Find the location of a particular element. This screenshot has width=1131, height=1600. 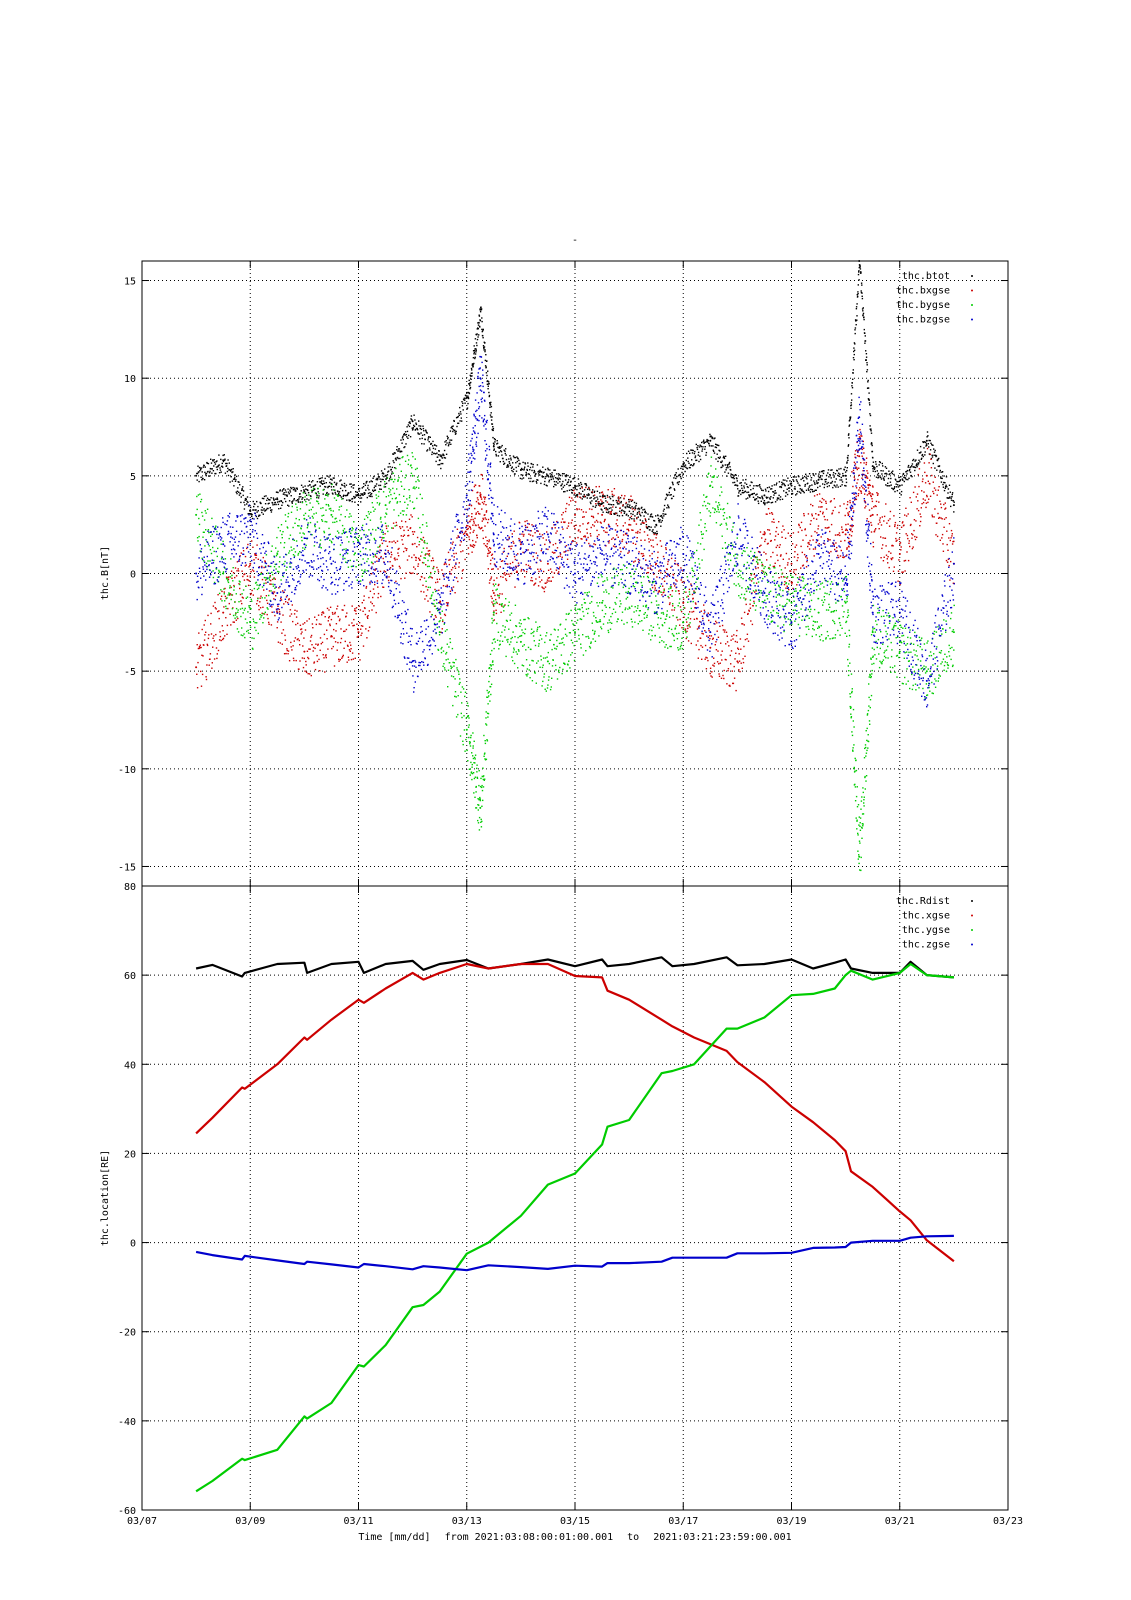

page-title: - is located at coordinates (575, 240).